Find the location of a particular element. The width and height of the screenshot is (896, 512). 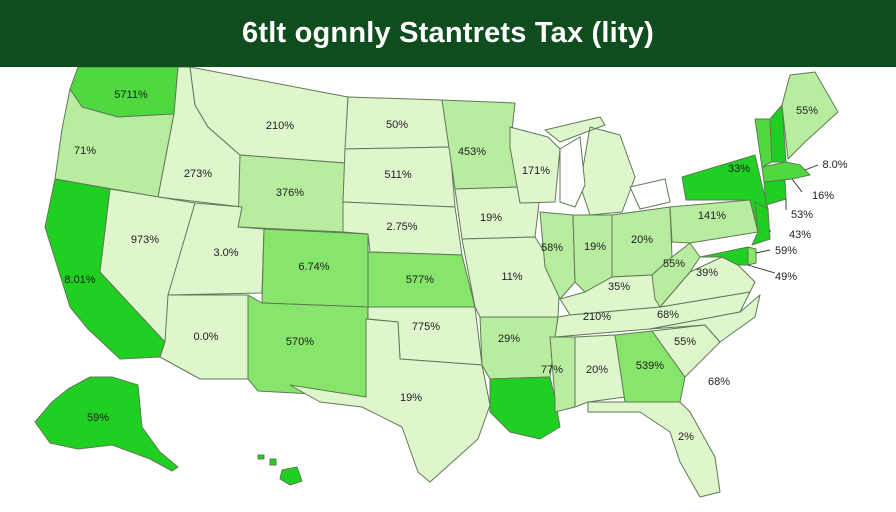

state-label-UT: 3.0% is located at coordinates (225, 253).